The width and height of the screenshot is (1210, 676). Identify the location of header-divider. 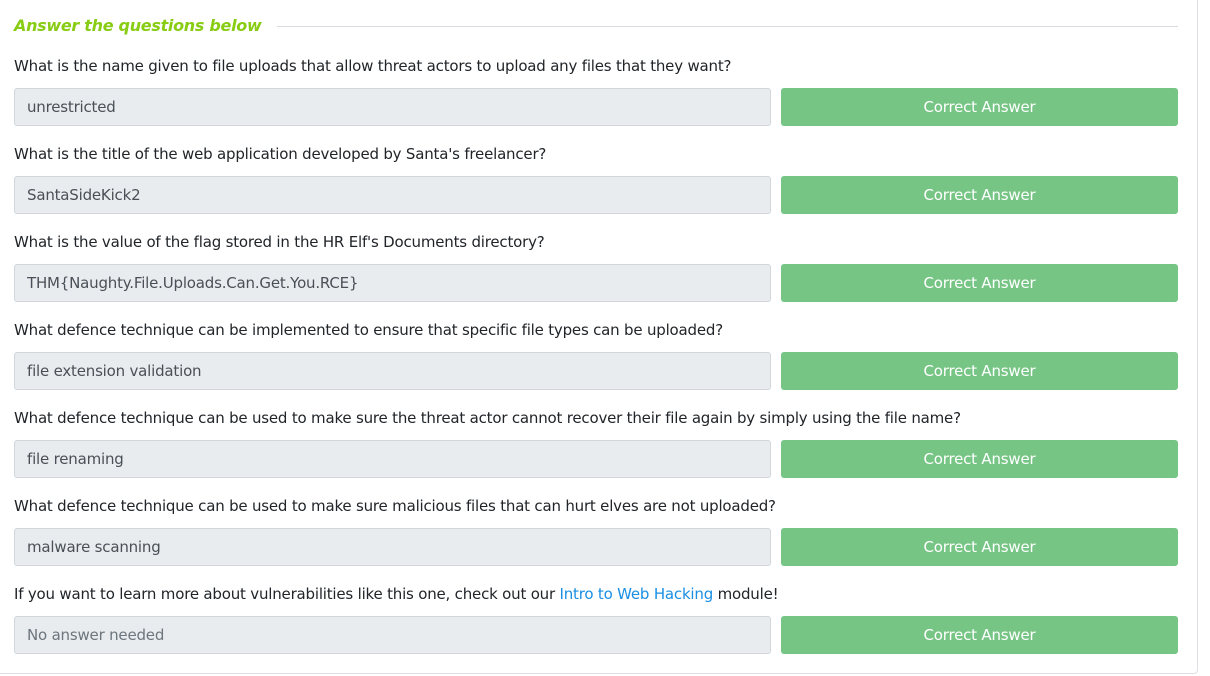
(727, 26).